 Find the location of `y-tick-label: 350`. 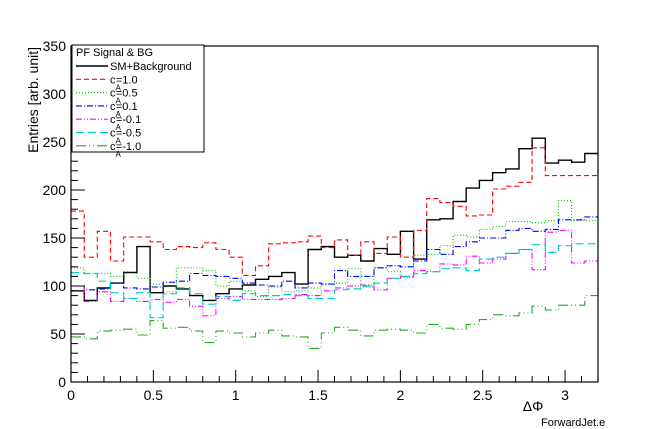

y-tick-label: 350 is located at coordinates (55, 46).